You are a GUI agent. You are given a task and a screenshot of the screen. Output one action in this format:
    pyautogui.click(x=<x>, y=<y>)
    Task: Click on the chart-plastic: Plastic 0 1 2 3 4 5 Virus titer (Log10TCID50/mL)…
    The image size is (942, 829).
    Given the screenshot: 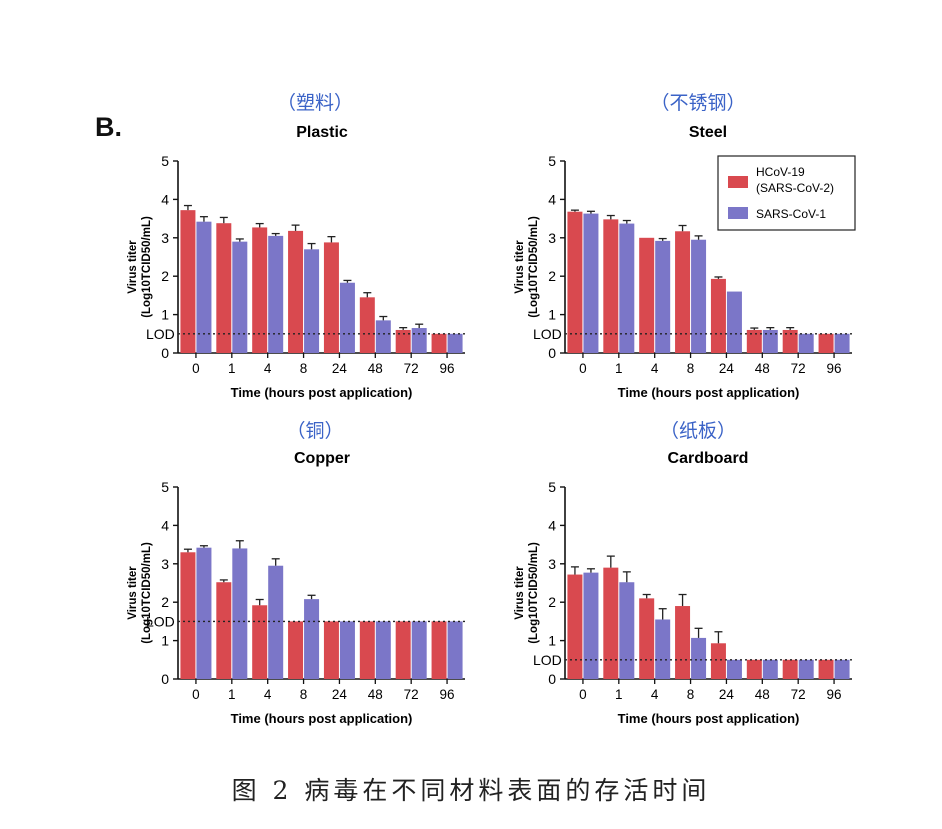 What is the action you would take?
    pyautogui.click(x=296, y=262)
    